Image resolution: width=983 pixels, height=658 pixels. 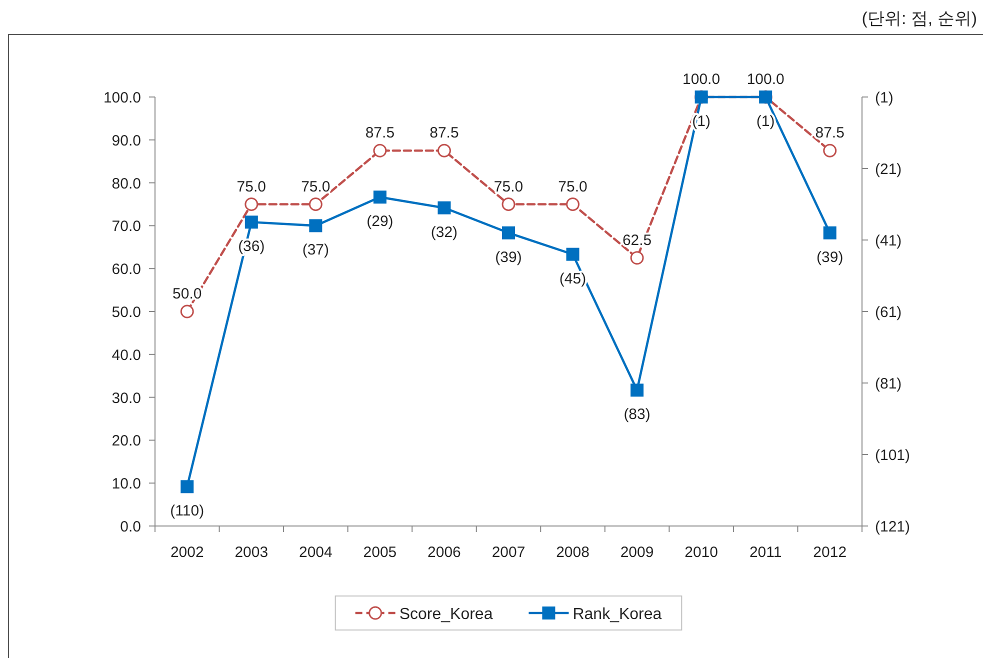 I want to click on ytick: 40.0, so click(x=126, y=355).